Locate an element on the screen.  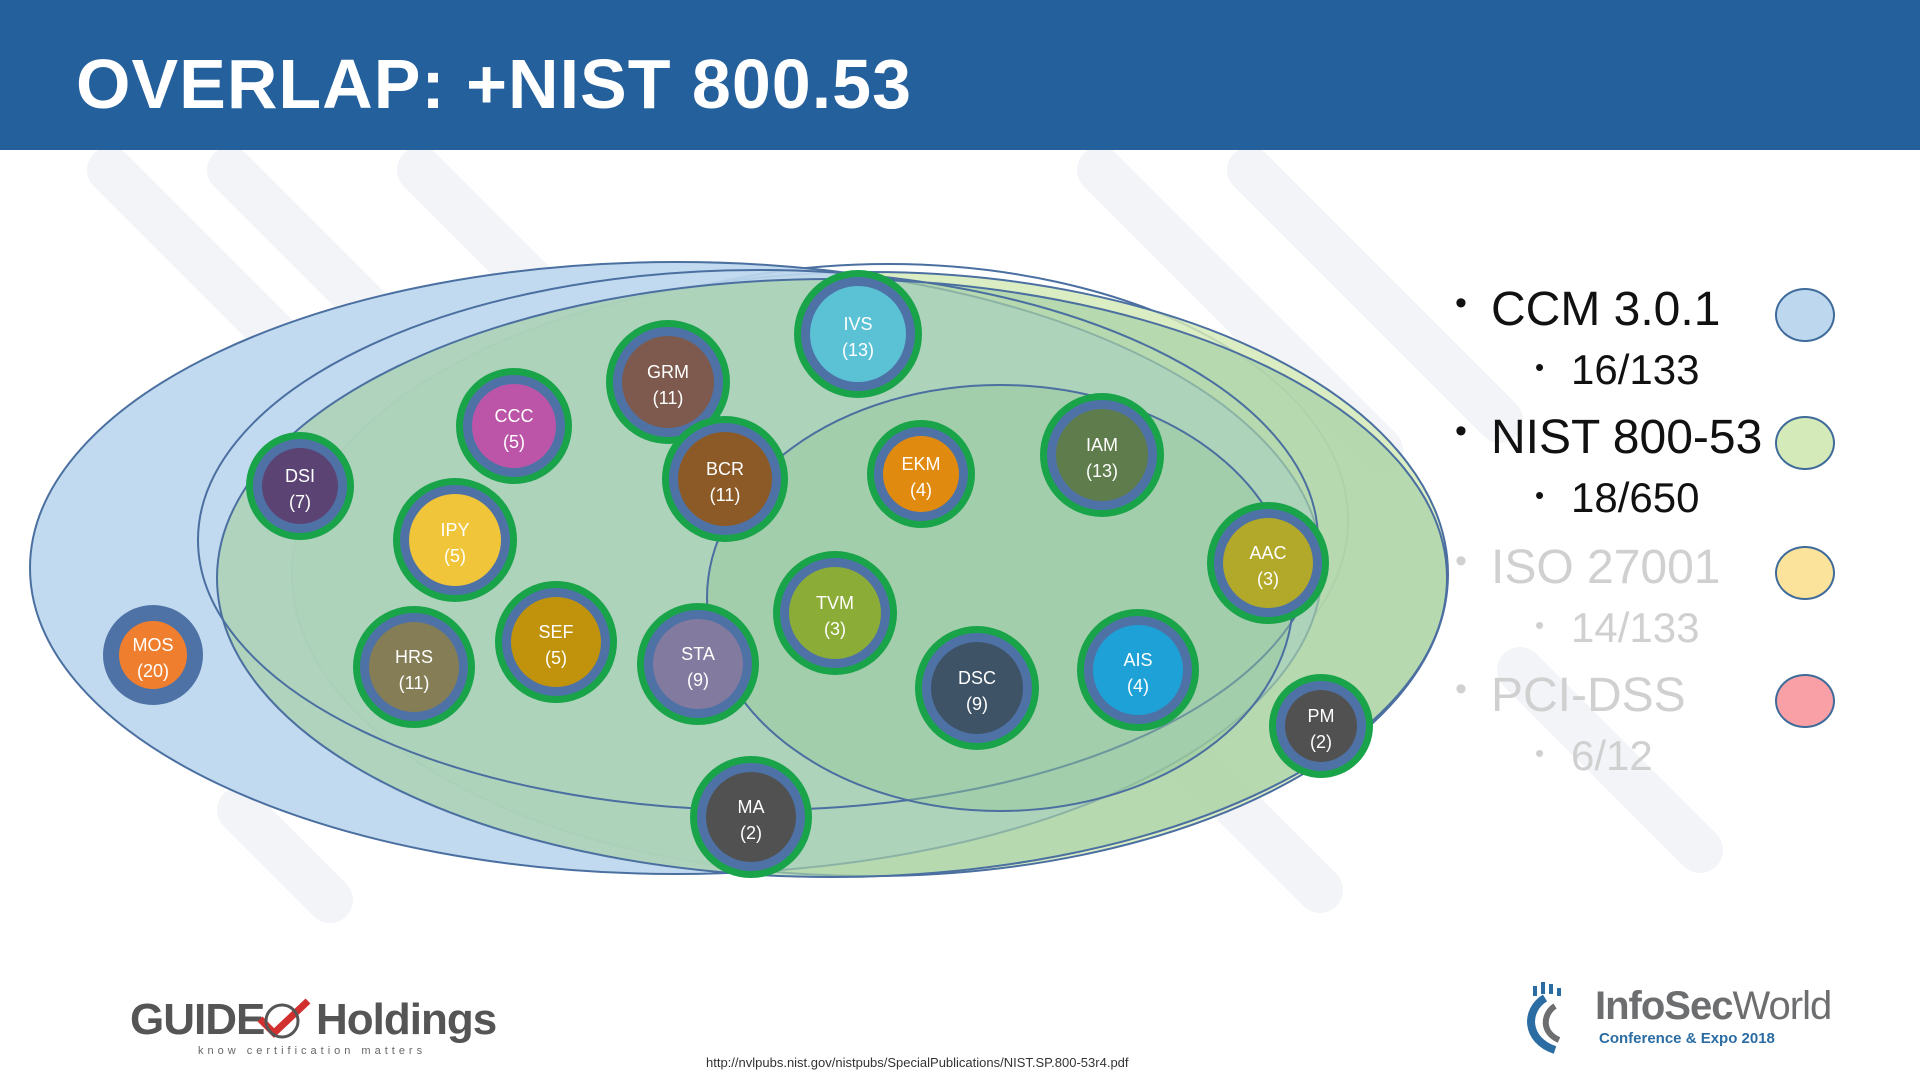
logo-right-subtitle: Conference & Expo 2018 is located at coordinates (1687, 1038).